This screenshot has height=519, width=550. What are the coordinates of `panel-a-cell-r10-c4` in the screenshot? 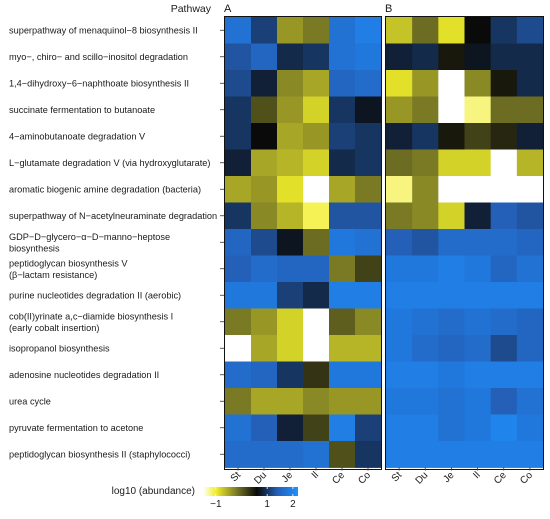 It's located at (342, 295).